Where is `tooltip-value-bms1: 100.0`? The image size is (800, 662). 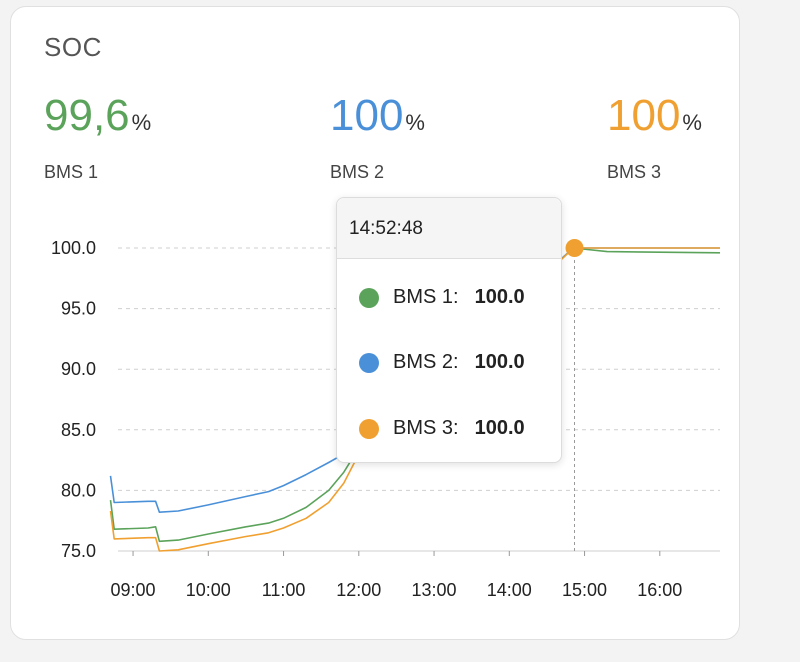
tooltip-value-bms1: 100.0 is located at coordinates (499, 297).